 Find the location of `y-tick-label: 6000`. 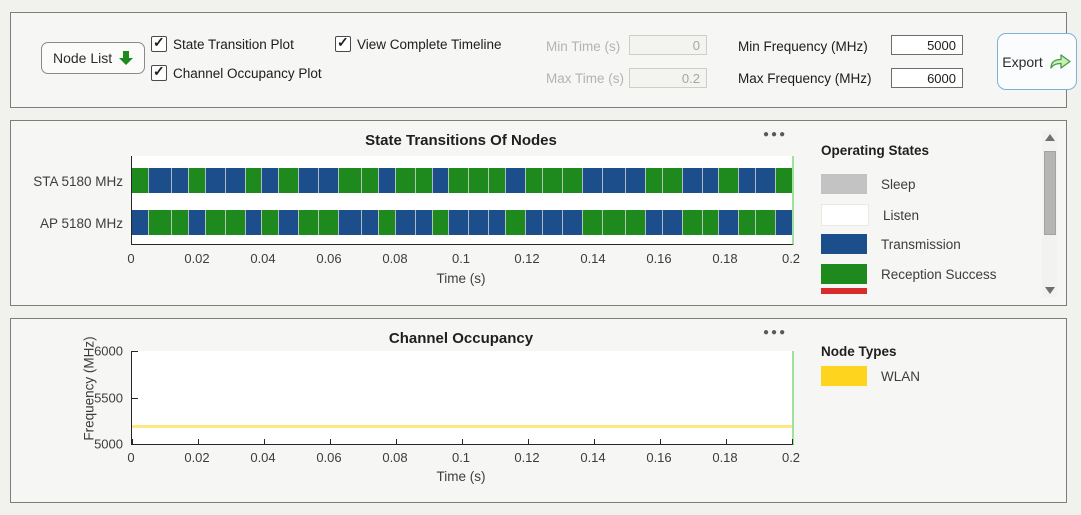

y-tick-label: 6000 is located at coordinates (108, 351).